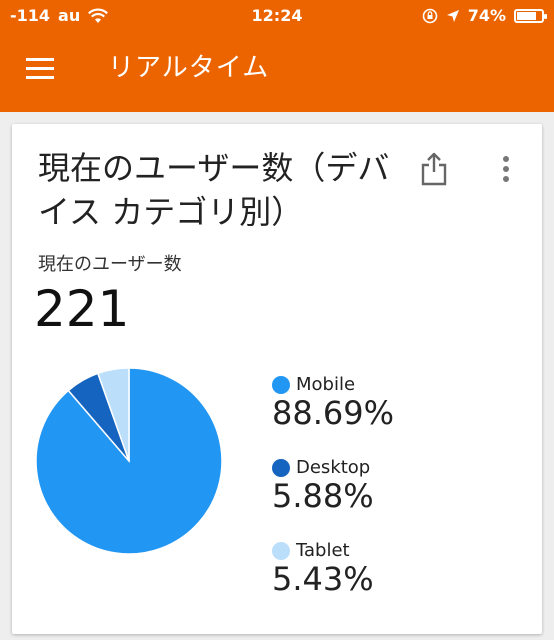  I want to click on legend-item-tablet: Tablet 5.43%, so click(397, 581).